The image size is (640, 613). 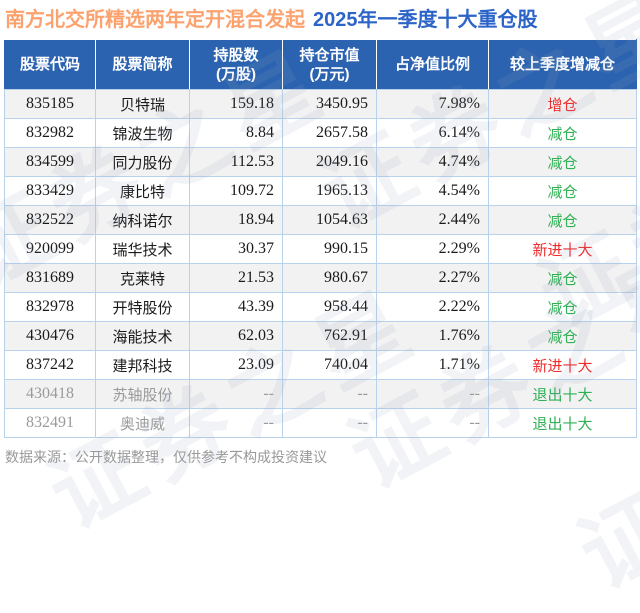 I want to click on header-stock-name: 股票简称, so click(x=142, y=64).